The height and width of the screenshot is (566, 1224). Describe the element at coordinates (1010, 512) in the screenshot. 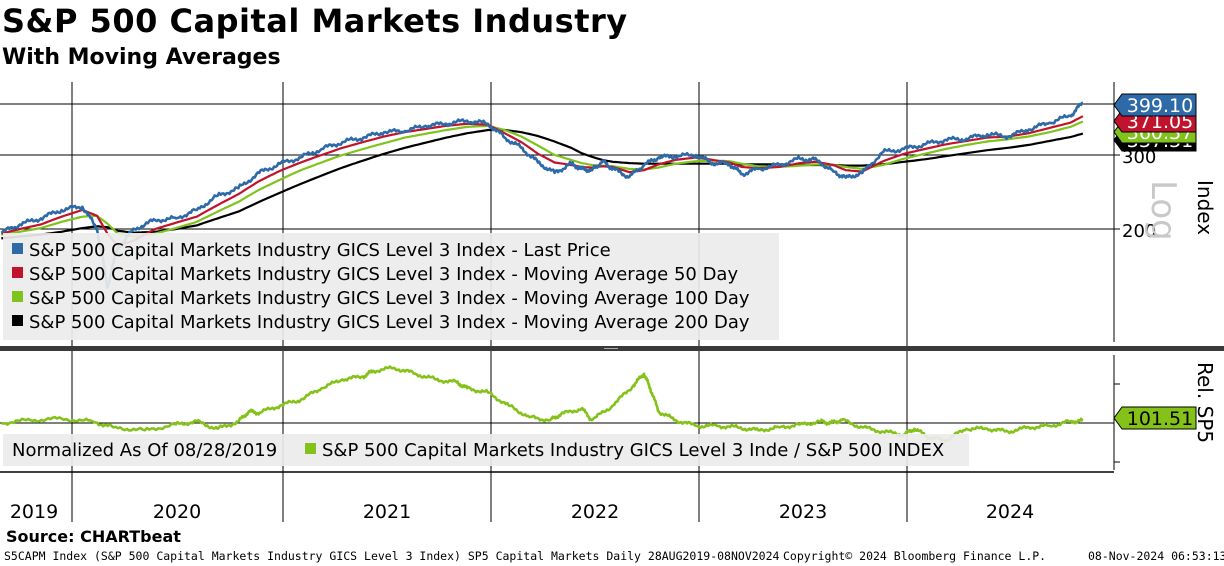

I see `x-tick-label-2024: 2024` at that location.